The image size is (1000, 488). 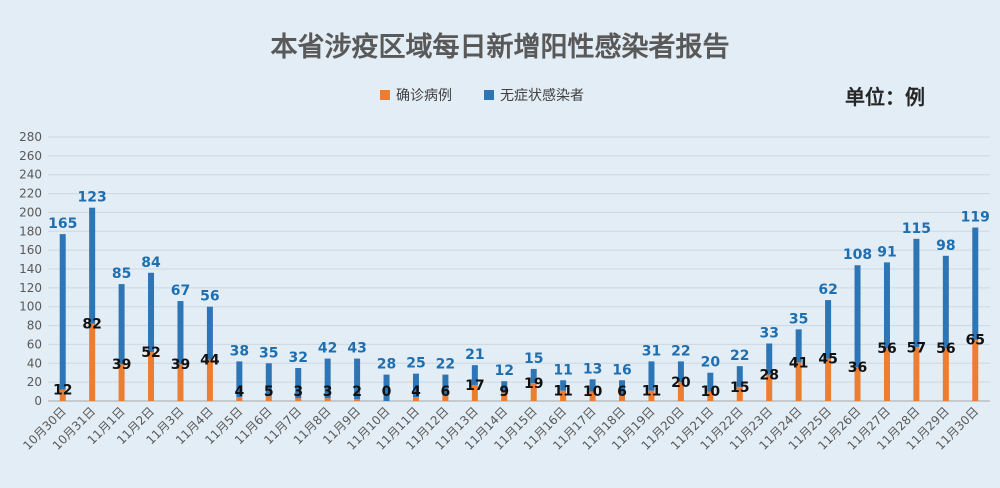 What do you see at coordinates (269, 392) in the screenshot?
I see `data-label-confirmed: 5` at bounding box center [269, 392].